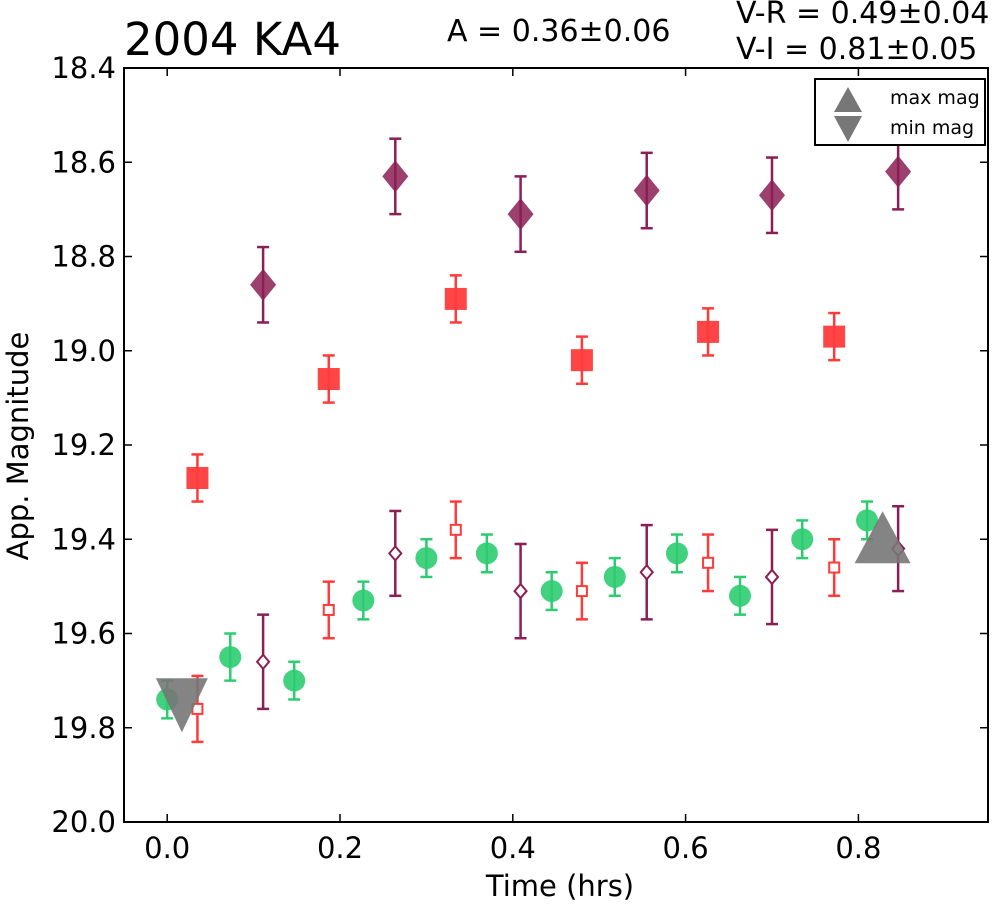 The height and width of the screenshot is (904, 1001). Describe the element at coordinates (83, 257) in the screenshot. I see `y-tick-label: 18.8` at that location.